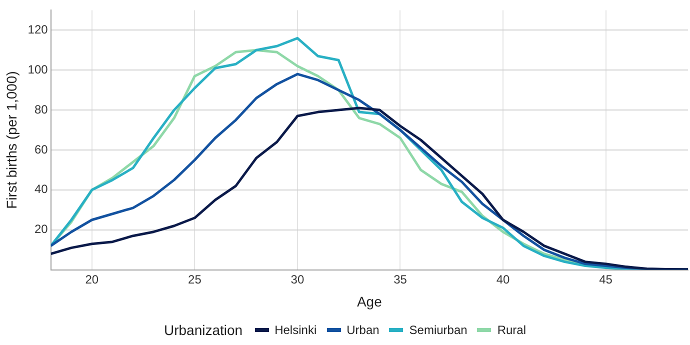 Image resolution: width=690 pixels, height=345 pixels. I want to click on legend-label: Semiurban, so click(438, 330).